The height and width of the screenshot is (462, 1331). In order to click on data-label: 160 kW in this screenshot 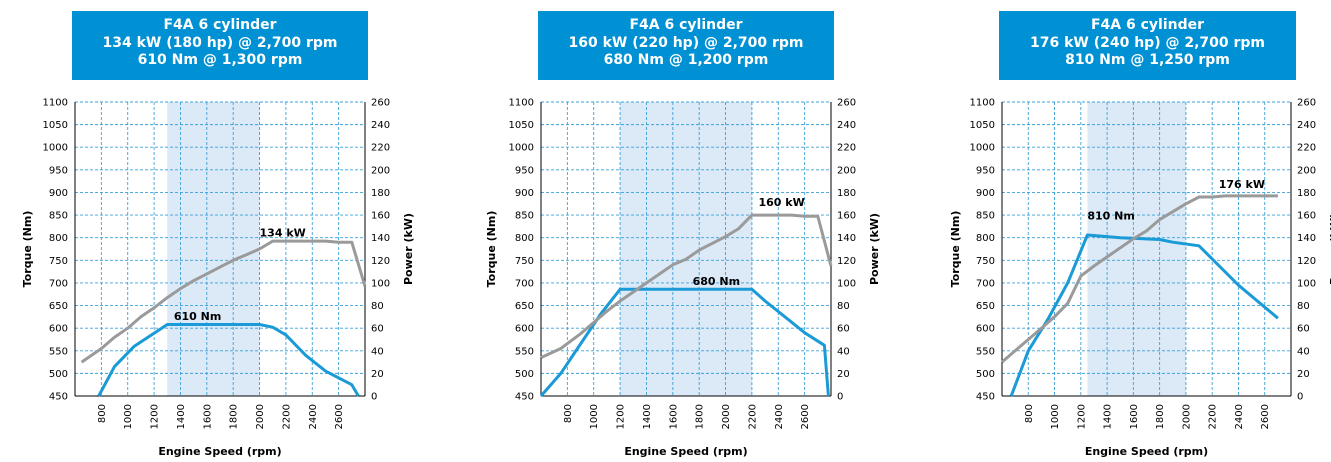, I will do `click(782, 202)`.